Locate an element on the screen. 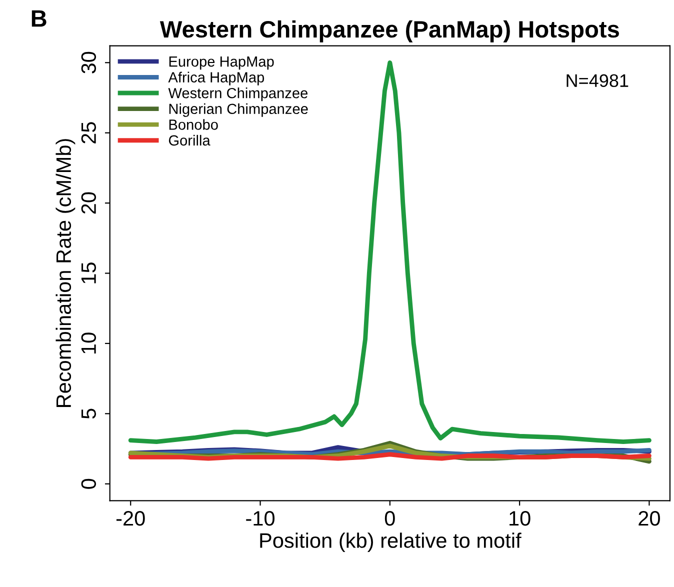 The height and width of the screenshot is (587, 674). y-tick-label: 0 is located at coordinates (88, 483).